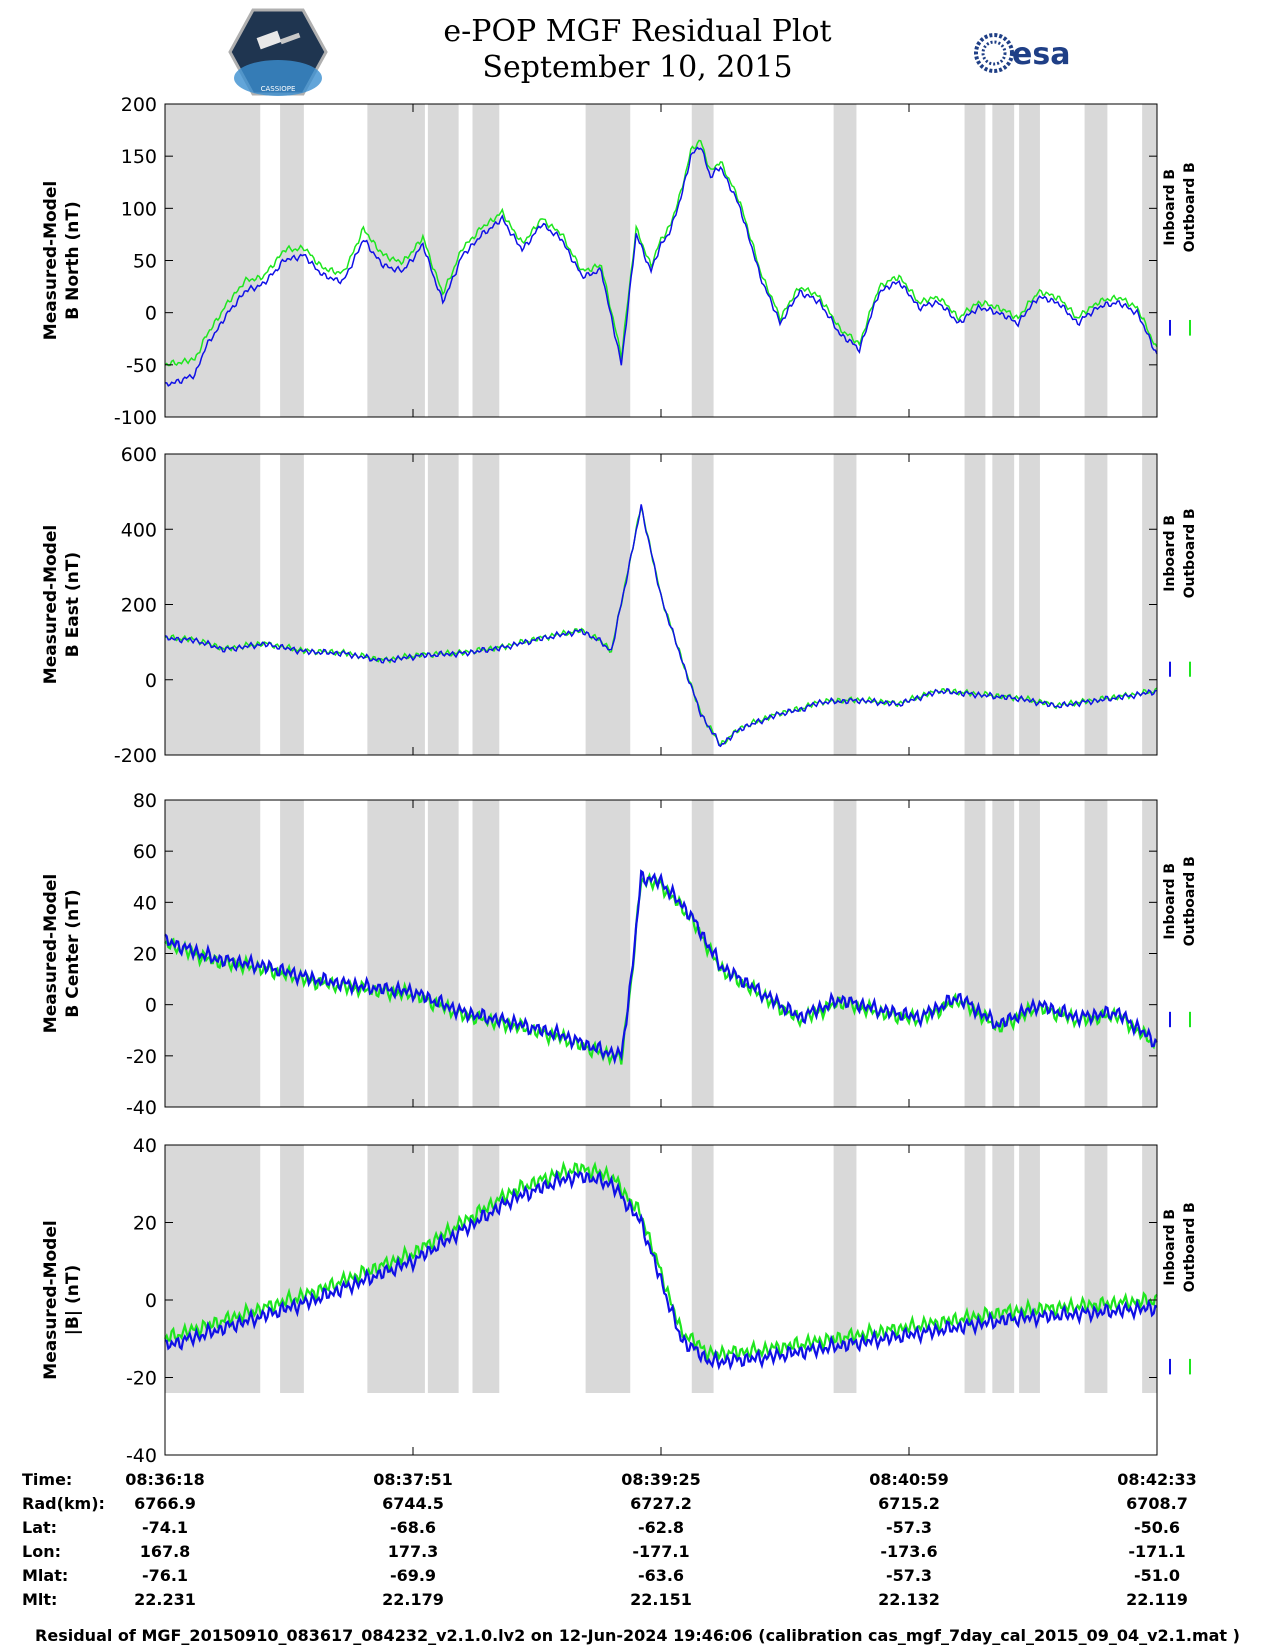  What do you see at coordinates (145, 852) in the screenshot?
I see `y-tick-label: 60` at bounding box center [145, 852].